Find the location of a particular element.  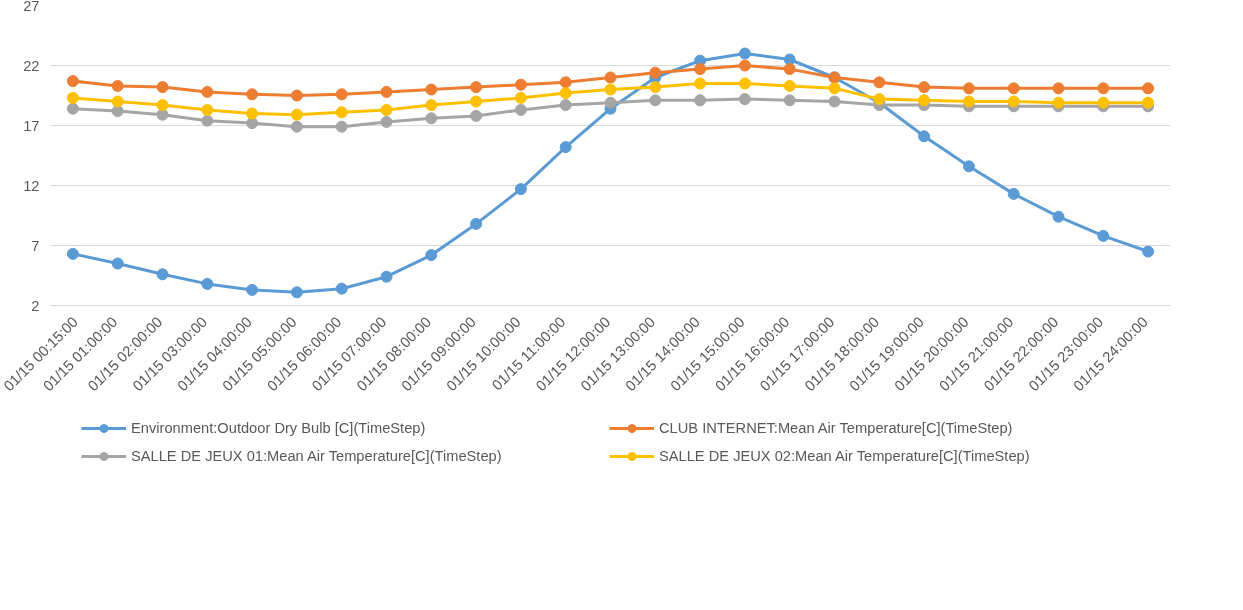

legend-label: Environment:Outdoor Dry Bulb [C](TimeStep) is located at coordinates (279, 428).